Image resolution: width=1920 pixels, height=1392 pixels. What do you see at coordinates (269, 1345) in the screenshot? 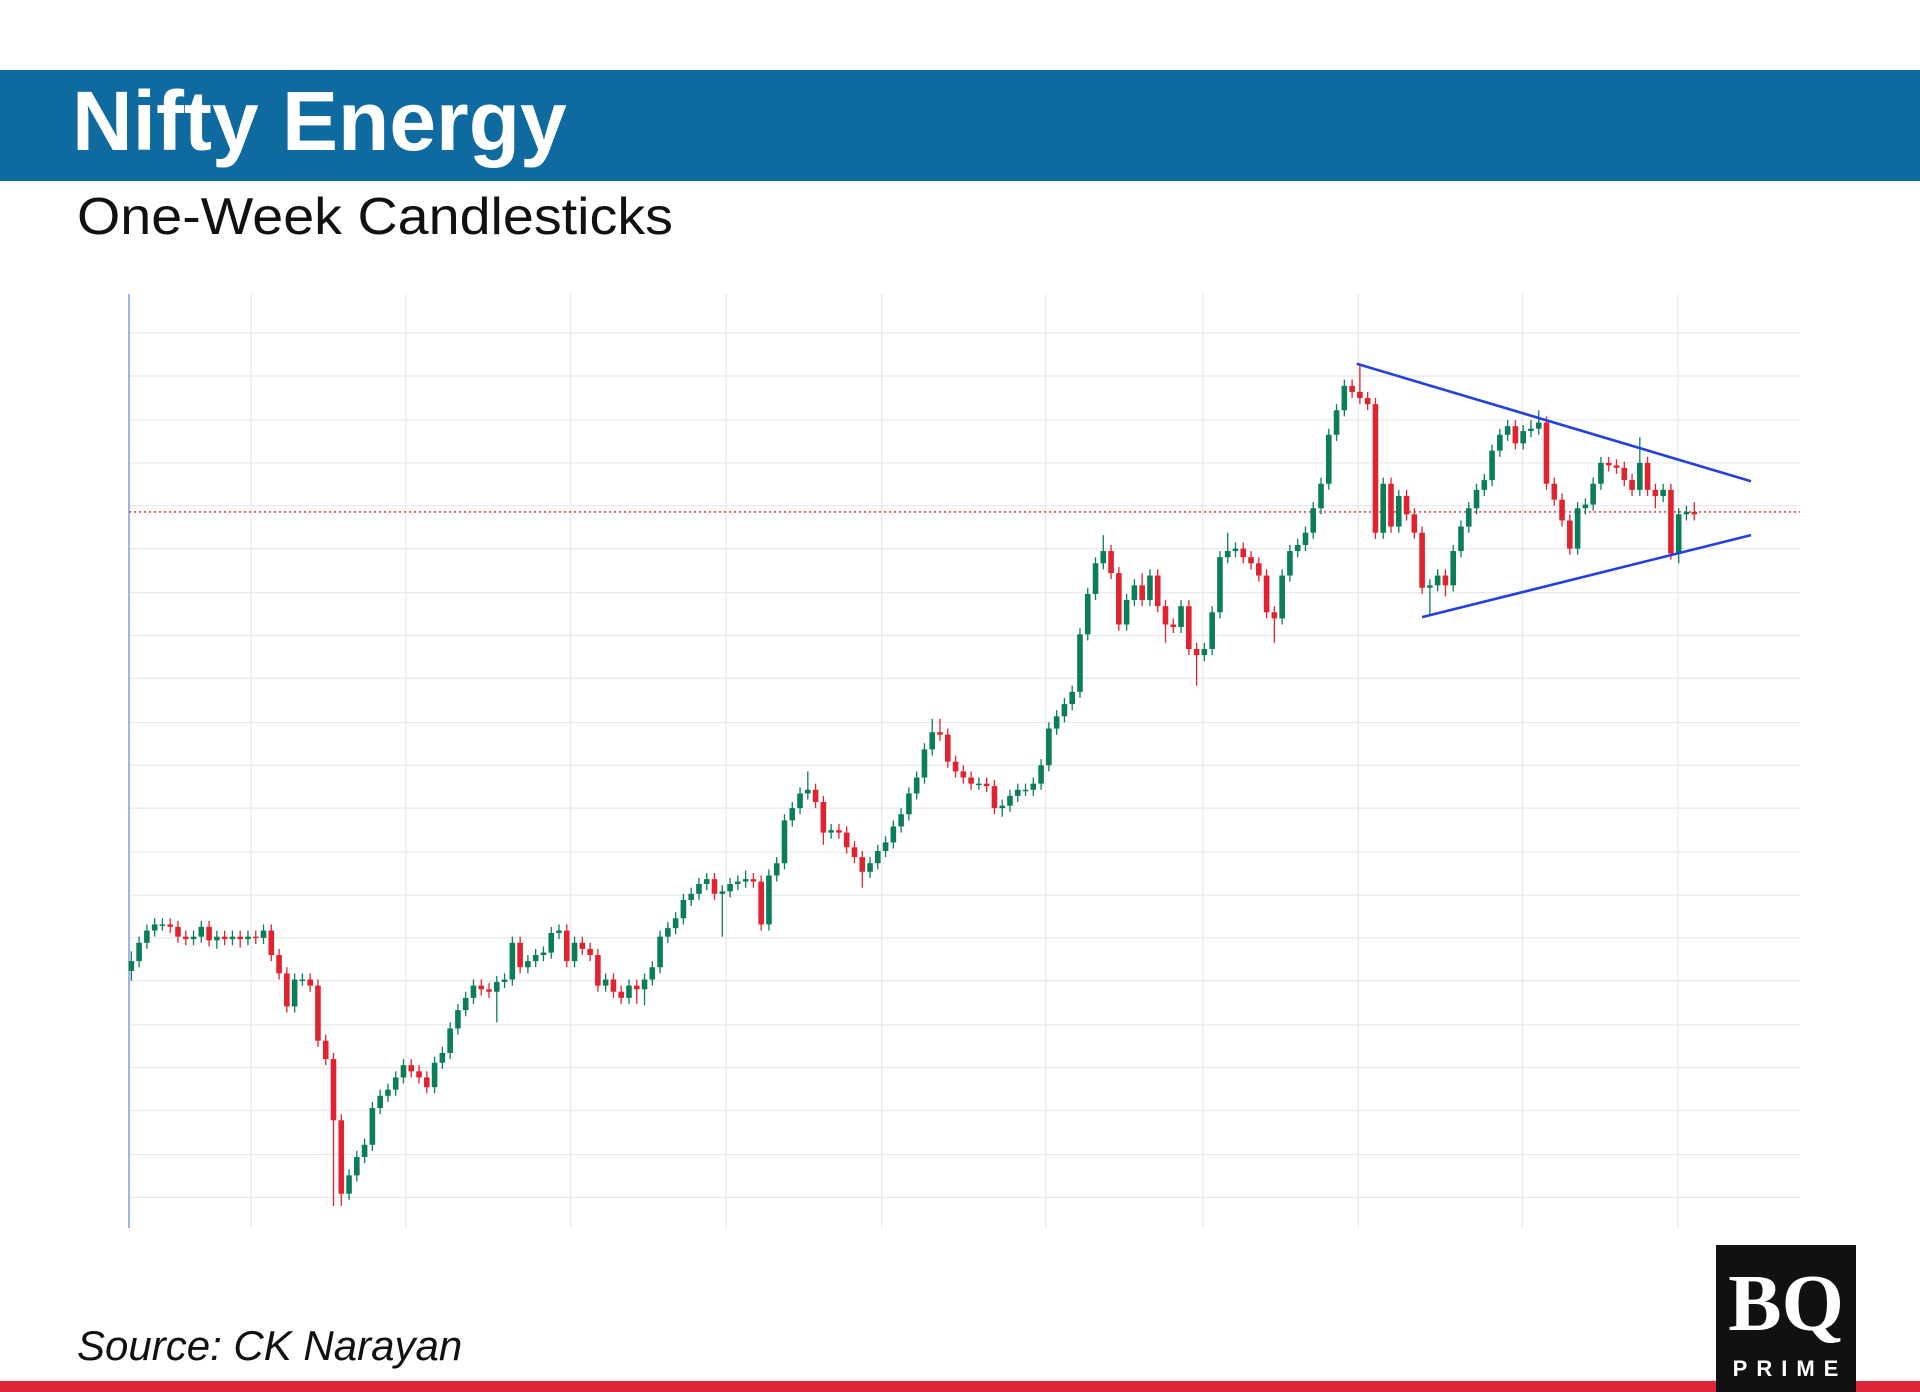
I see `source-note: Source: CK Narayan` at bounding box center [269, 1345].